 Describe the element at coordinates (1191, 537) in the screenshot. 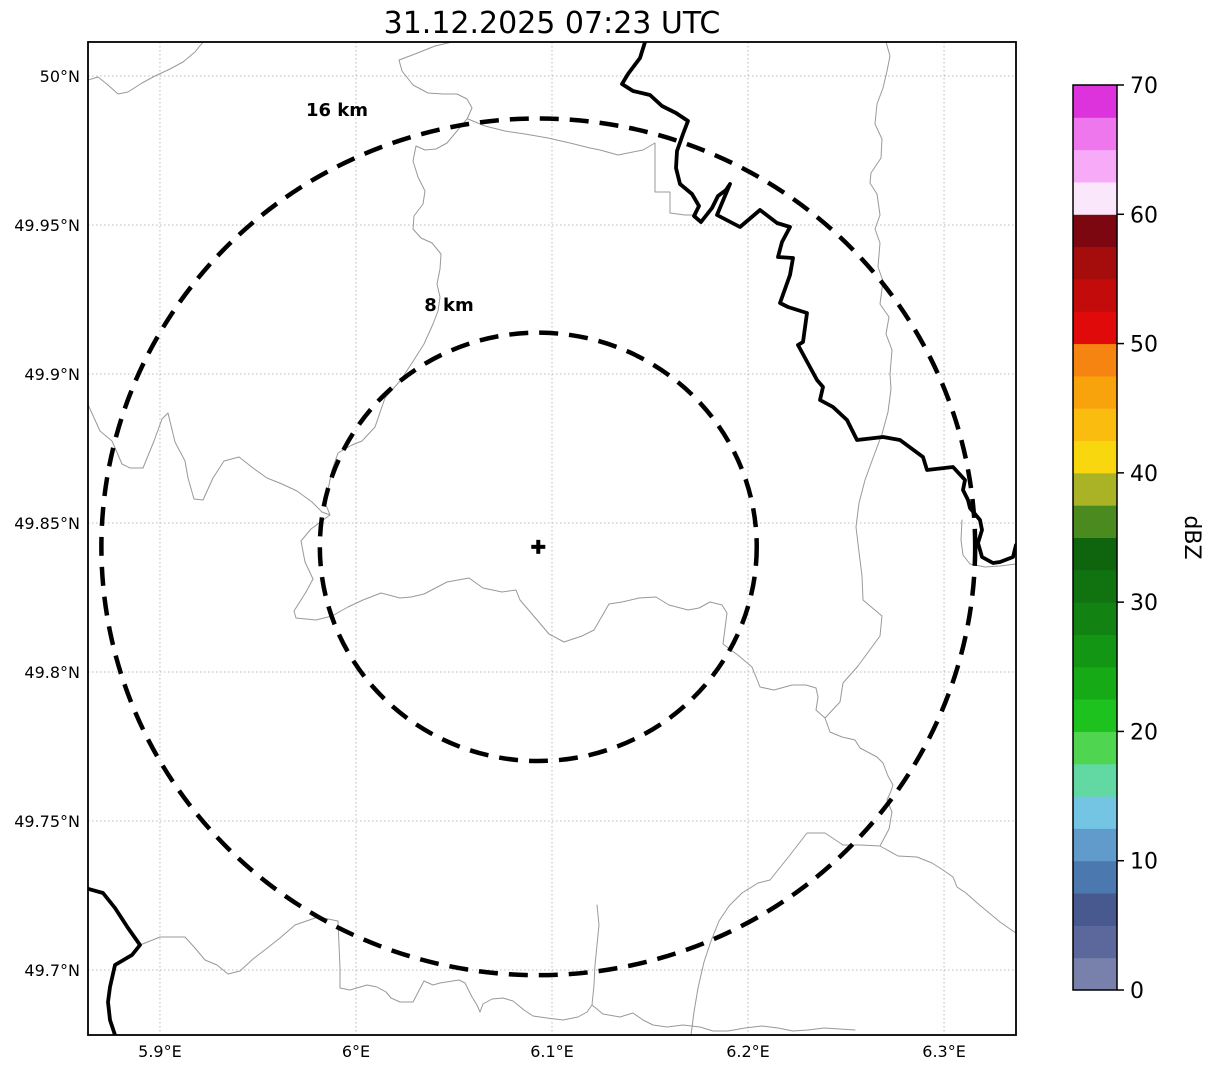

I see `colorbar-axis-label: dBZ` at that location.